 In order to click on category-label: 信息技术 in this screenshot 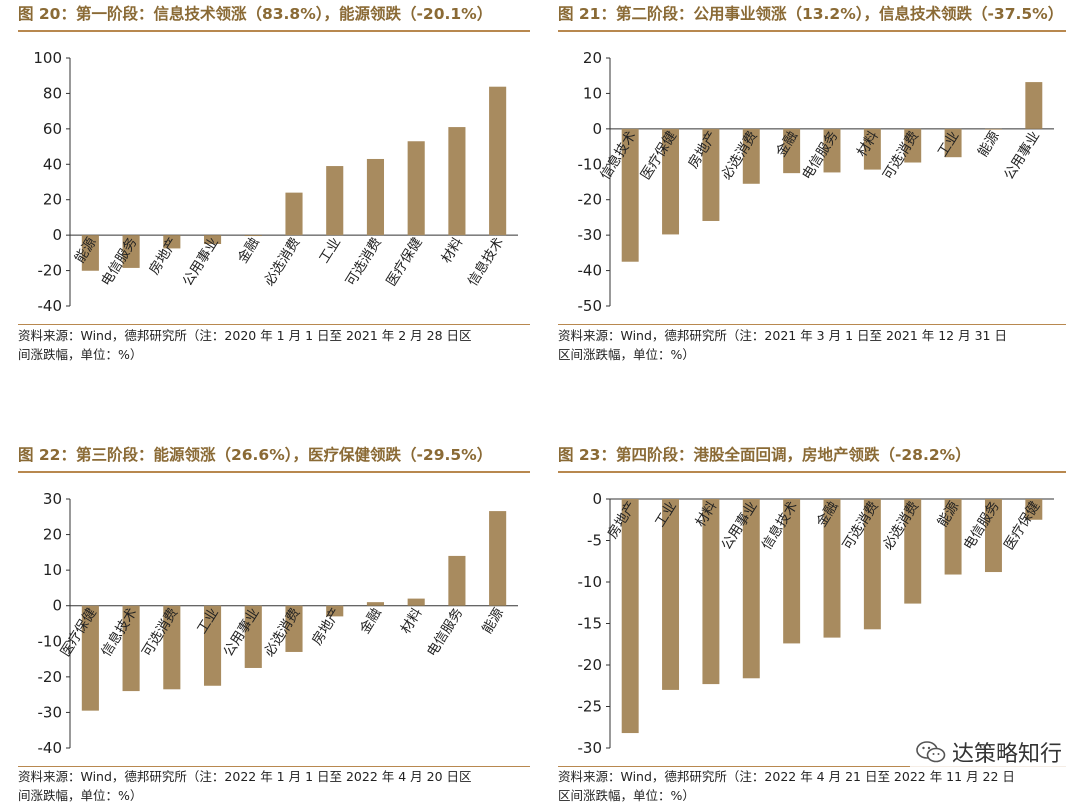, I will do `click(485, 261)`.